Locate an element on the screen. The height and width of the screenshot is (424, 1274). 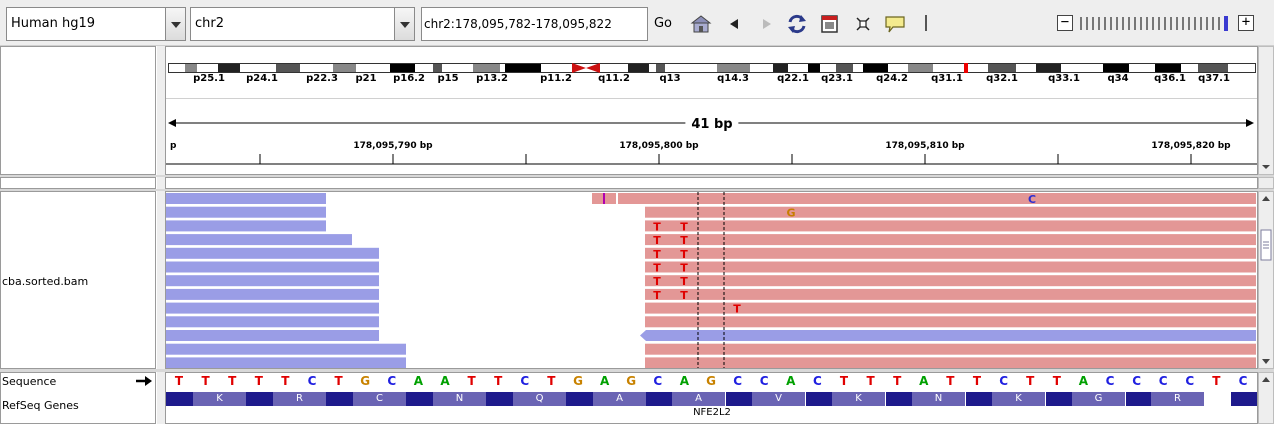
resize-to-window-icon is located at coordinates (863, 24).